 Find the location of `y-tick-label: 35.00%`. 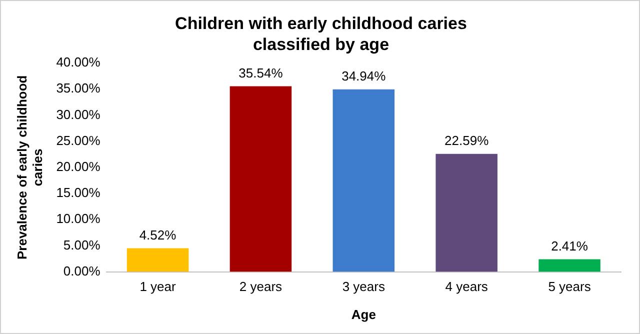

y-tick-label: 35.00% is located at coordinates (78, 88).